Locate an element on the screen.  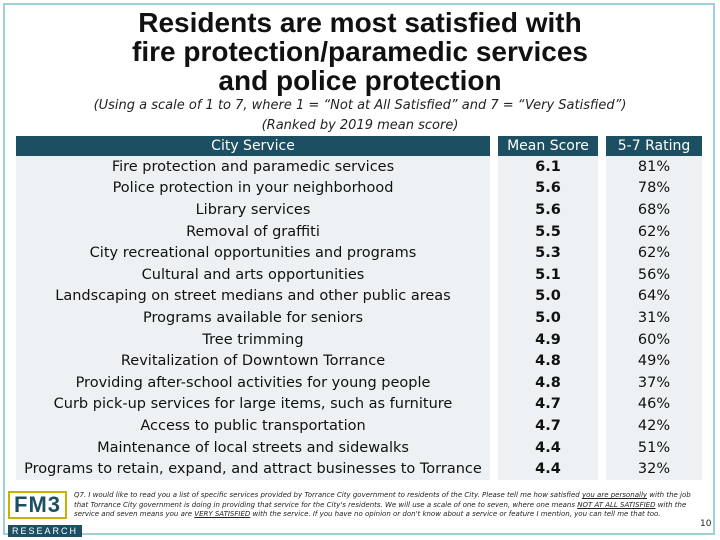
service-cell: Programs available for seniors is located at coordinates (253, 318).